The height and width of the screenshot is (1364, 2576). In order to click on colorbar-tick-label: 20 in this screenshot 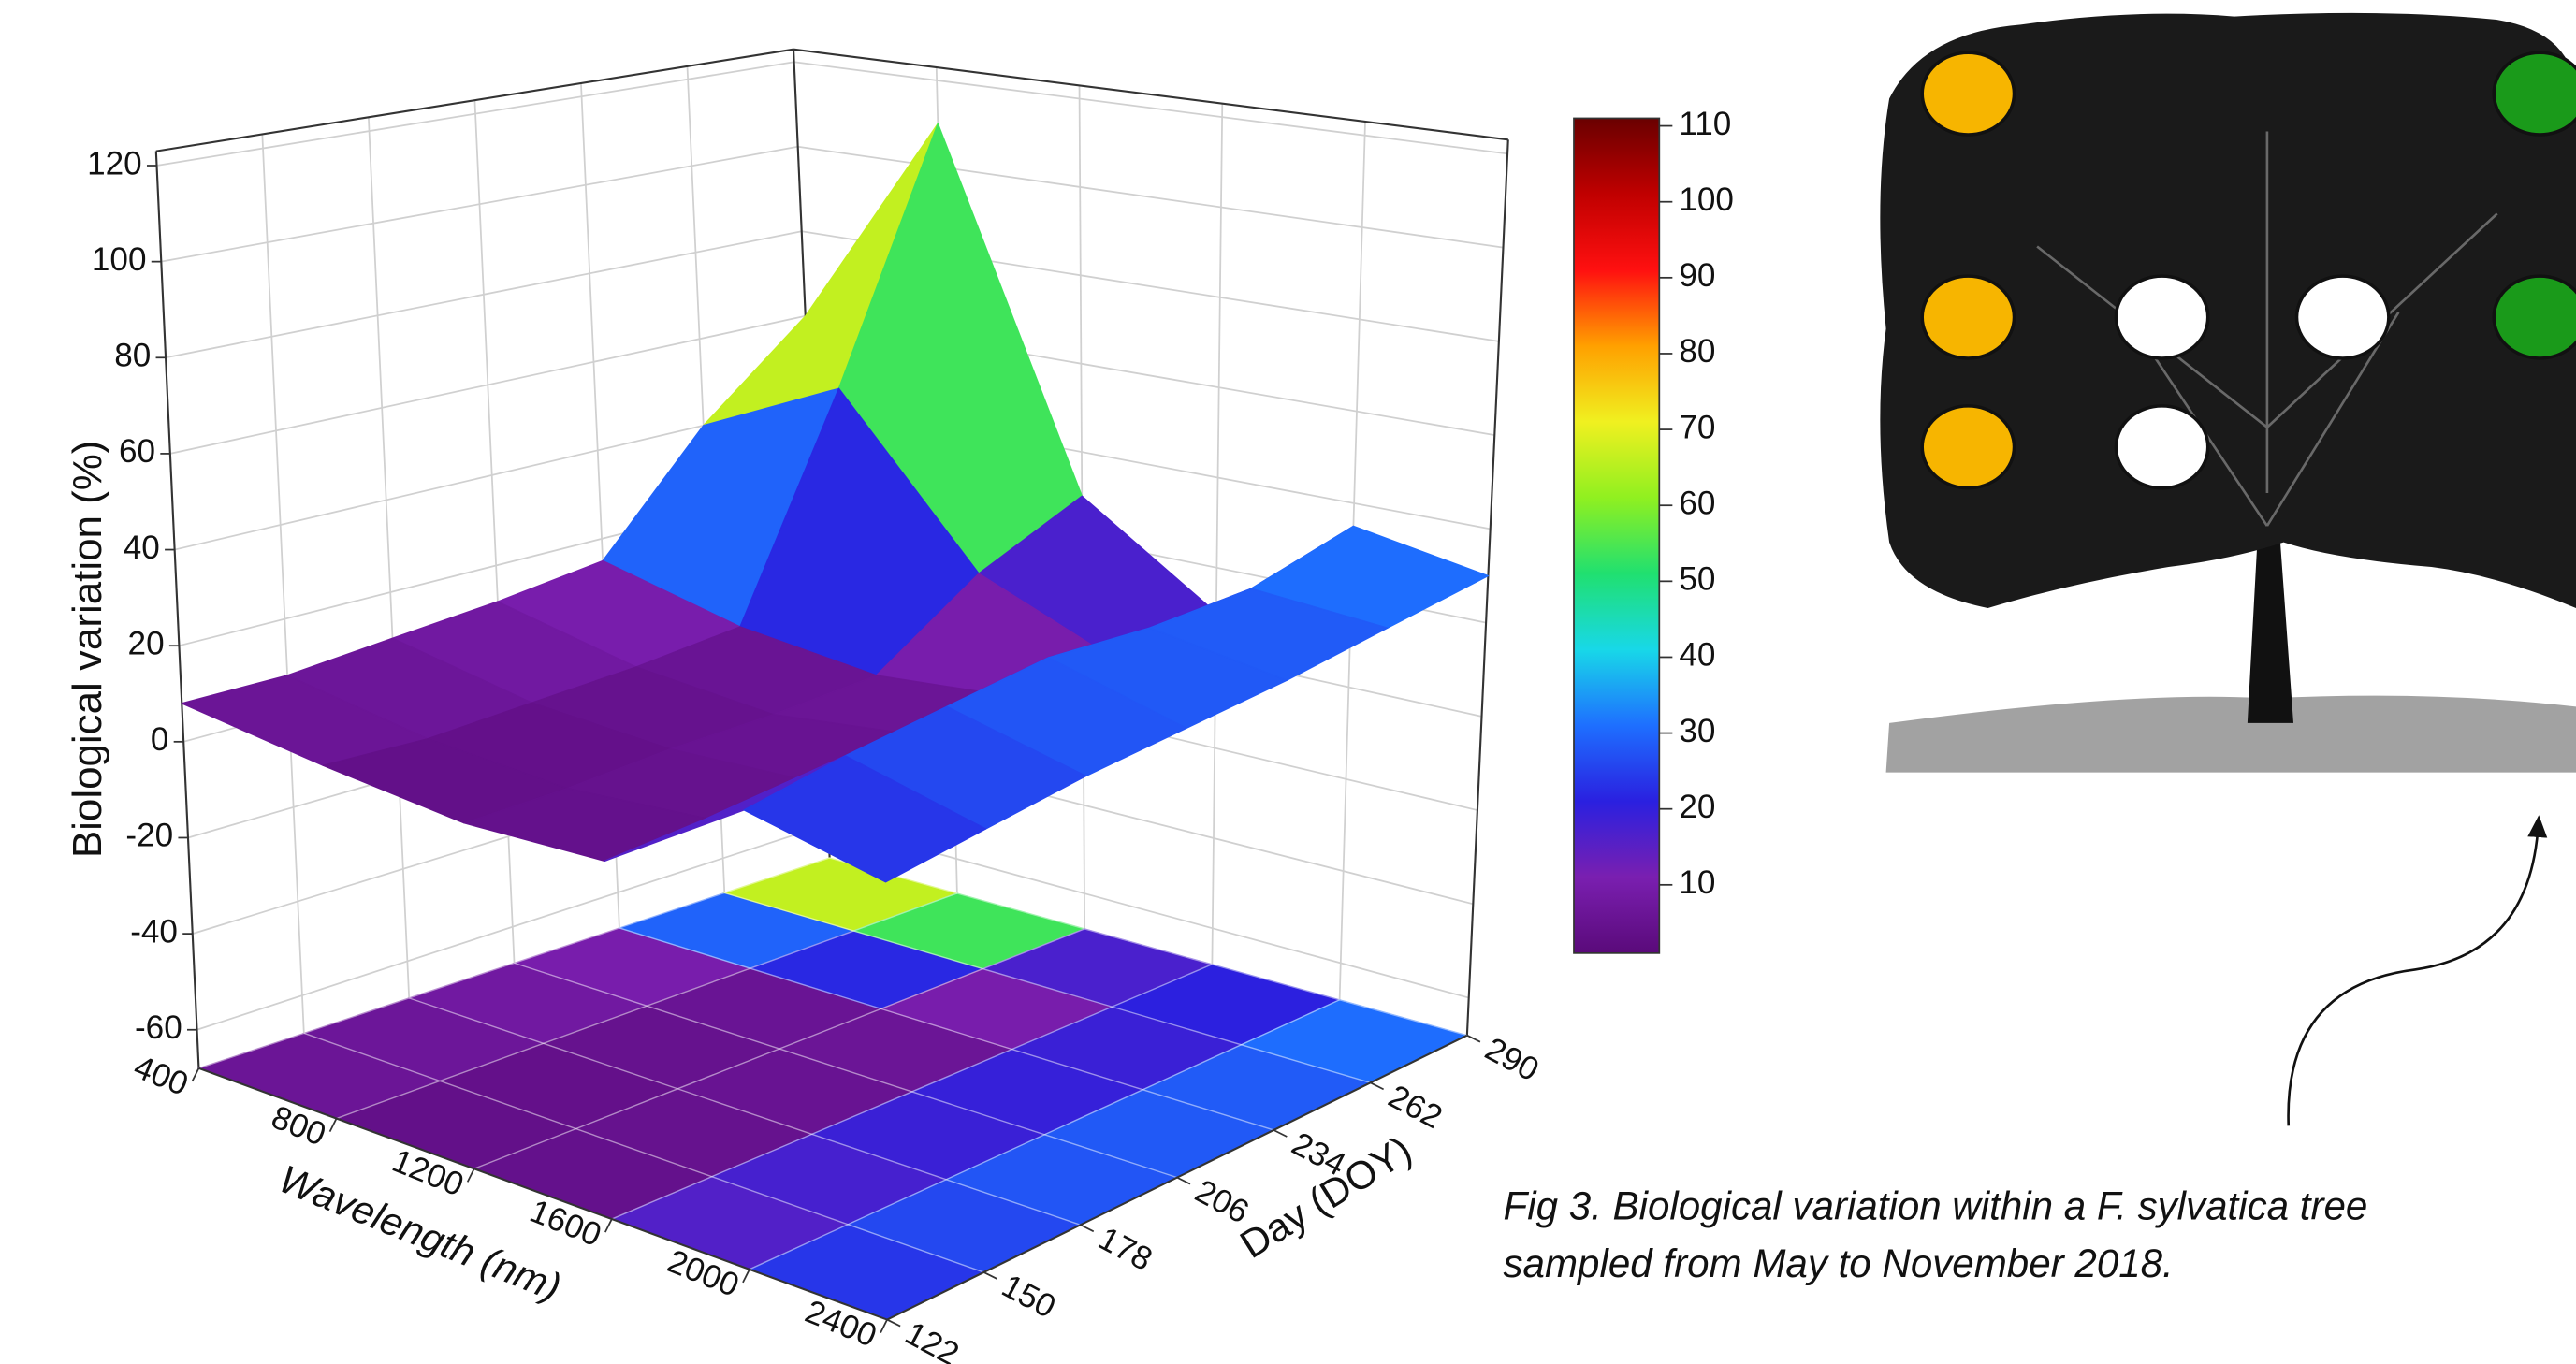, I will do `click(1697, 807)`.